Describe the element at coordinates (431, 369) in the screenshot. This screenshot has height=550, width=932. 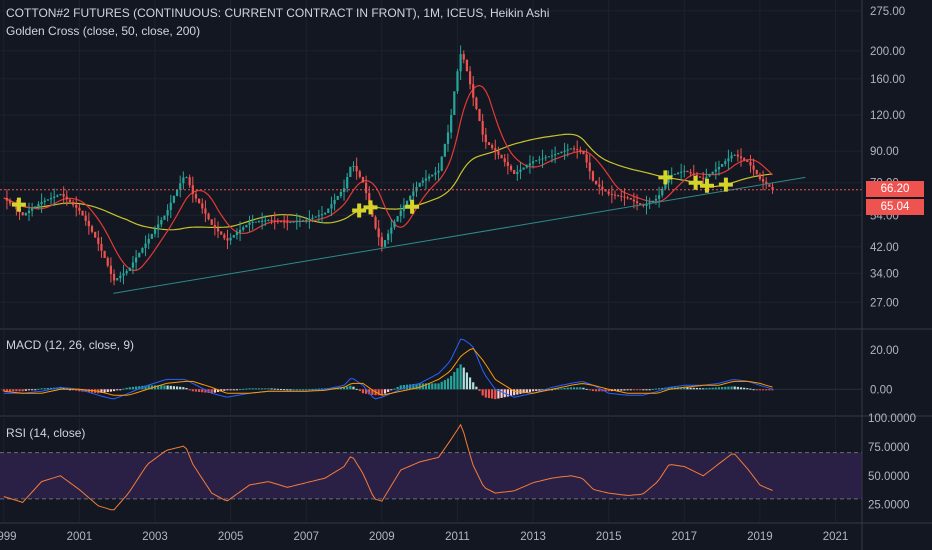
I see `macd-pane` at that location.